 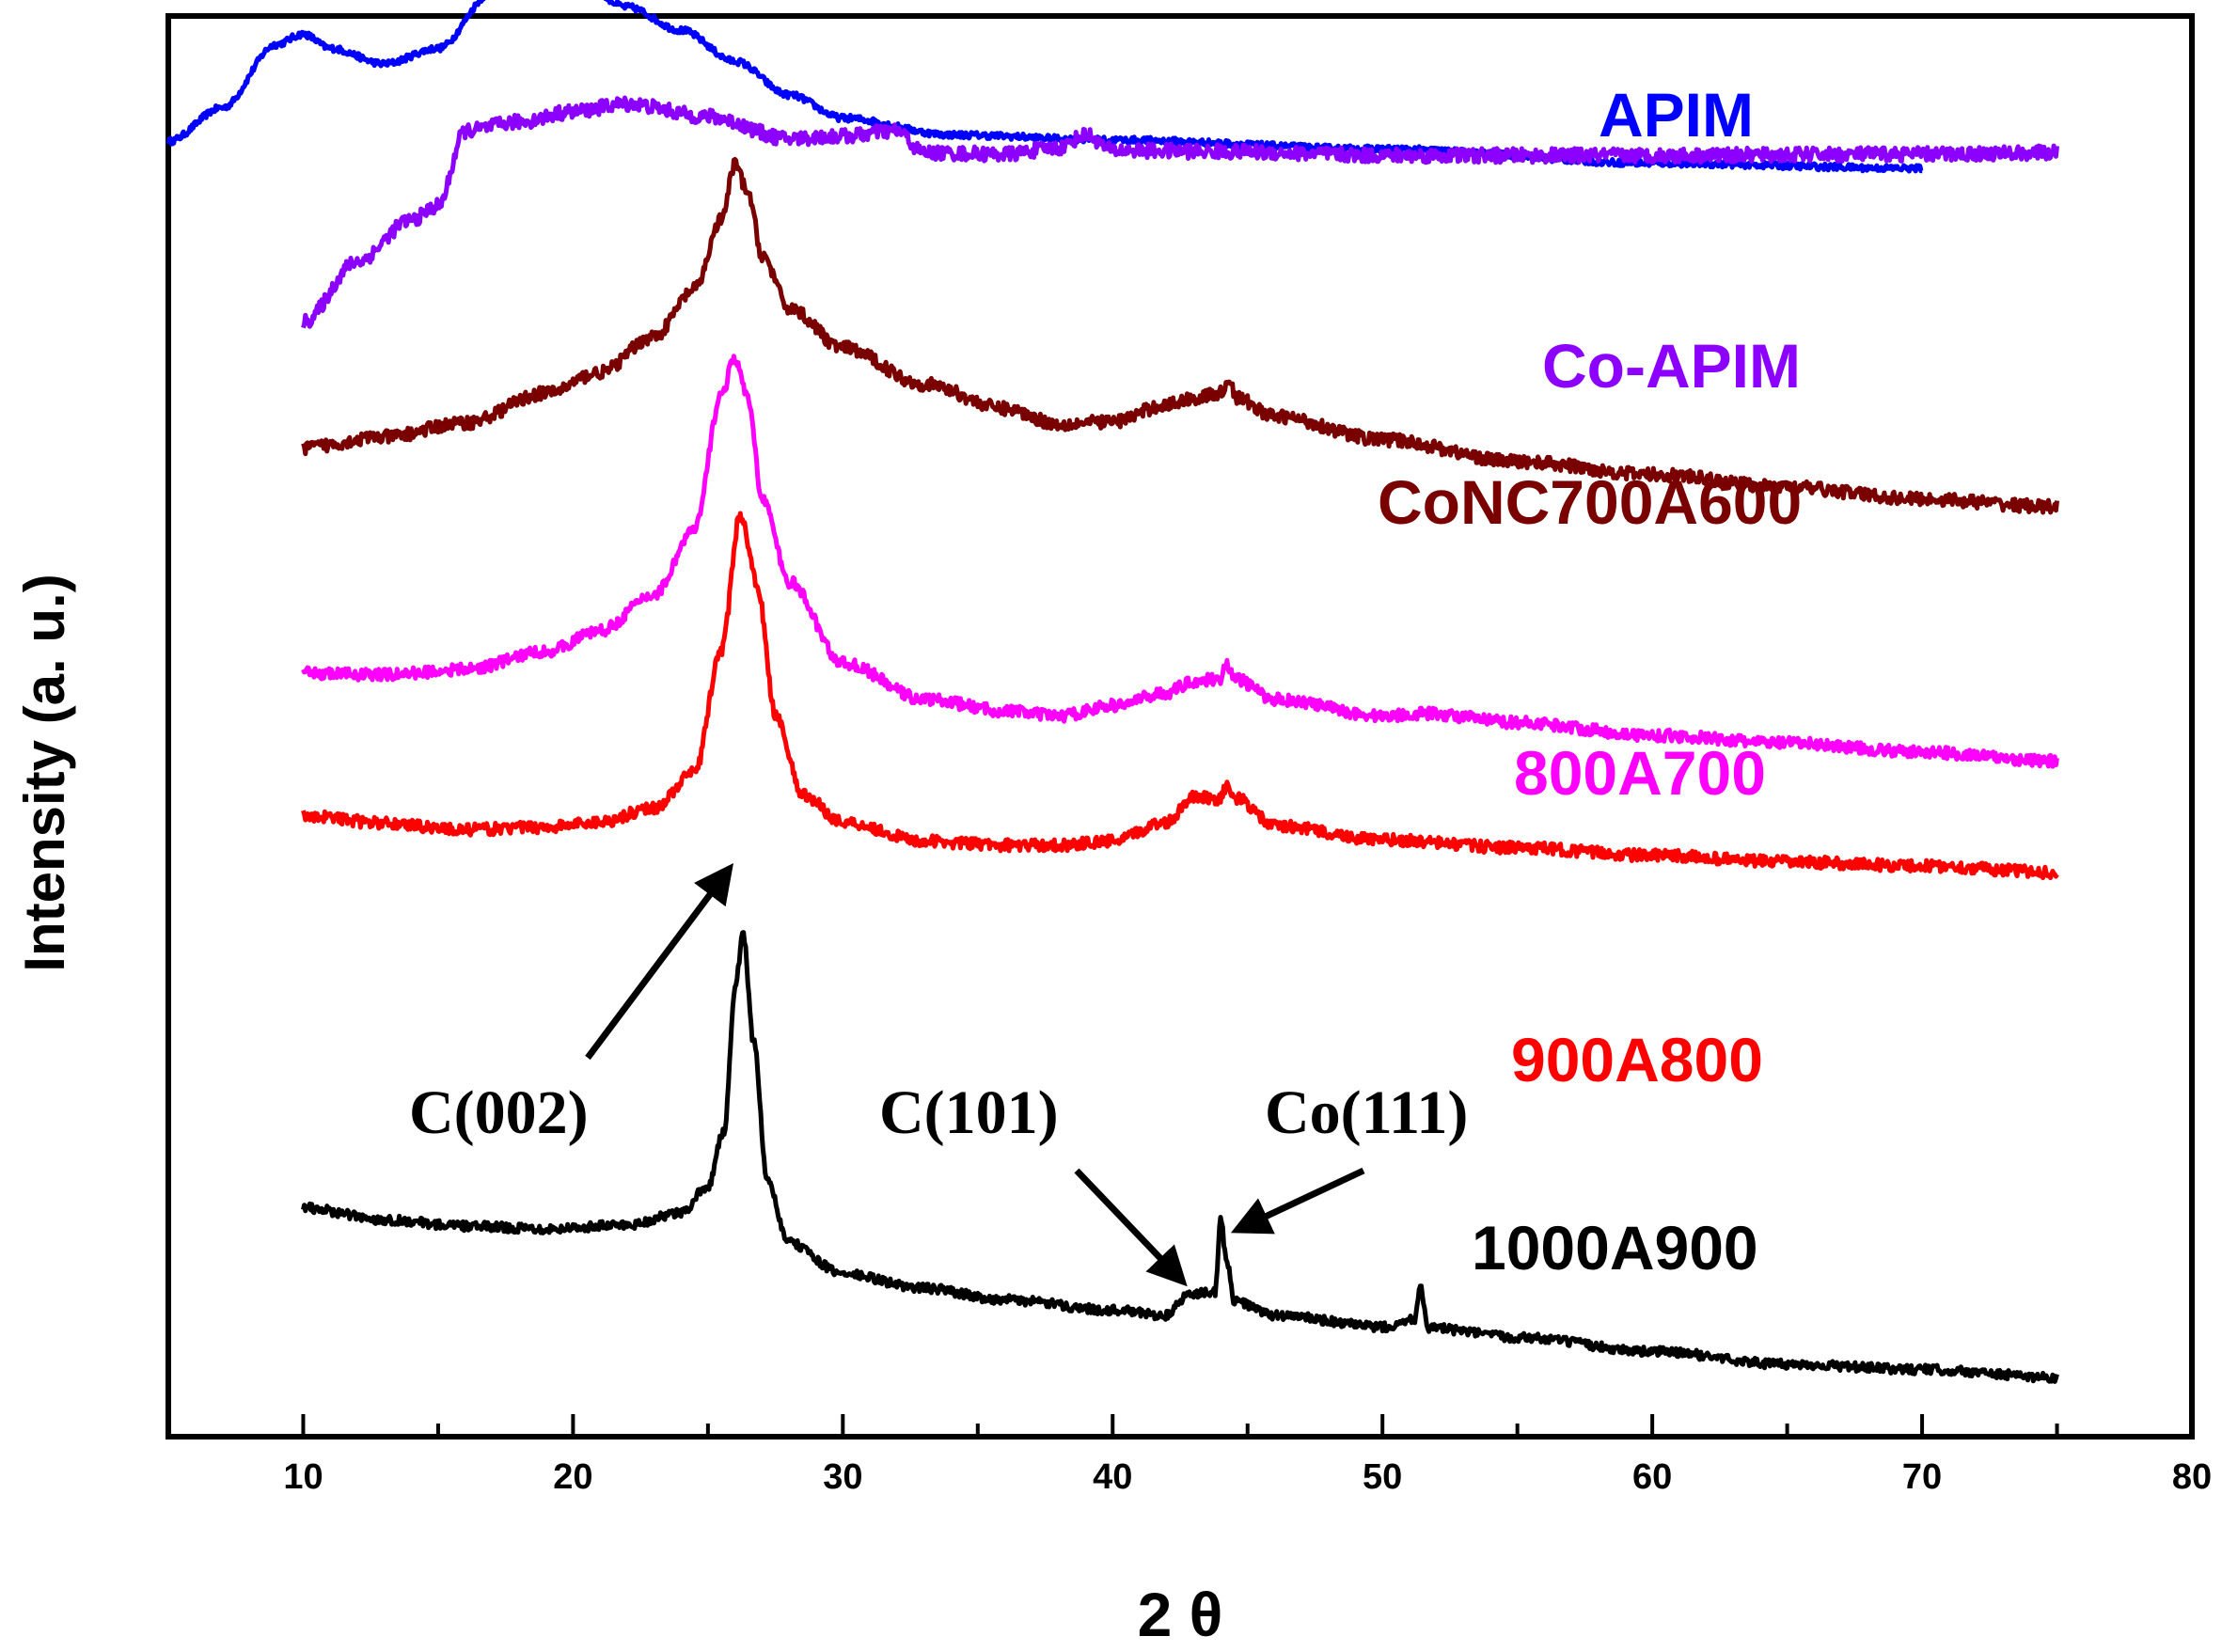 What do you see at coordinates (1922, 1477) in the screenshot?
I see `x-tick-label-70: 70` at bounding box center [1922, 1477].